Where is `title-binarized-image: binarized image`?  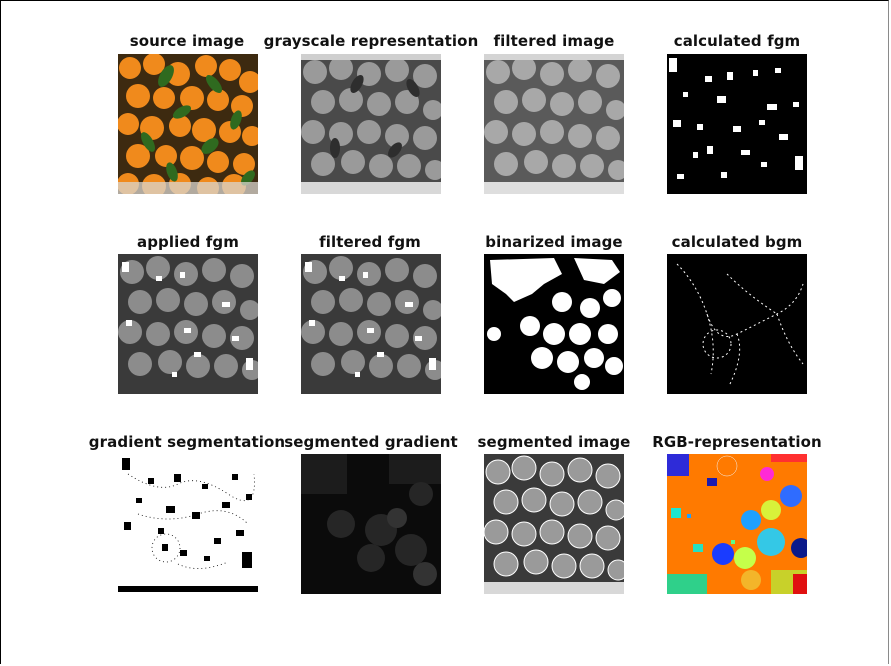
title-binarized-image: binarized image is located at coordinates (554, 242).